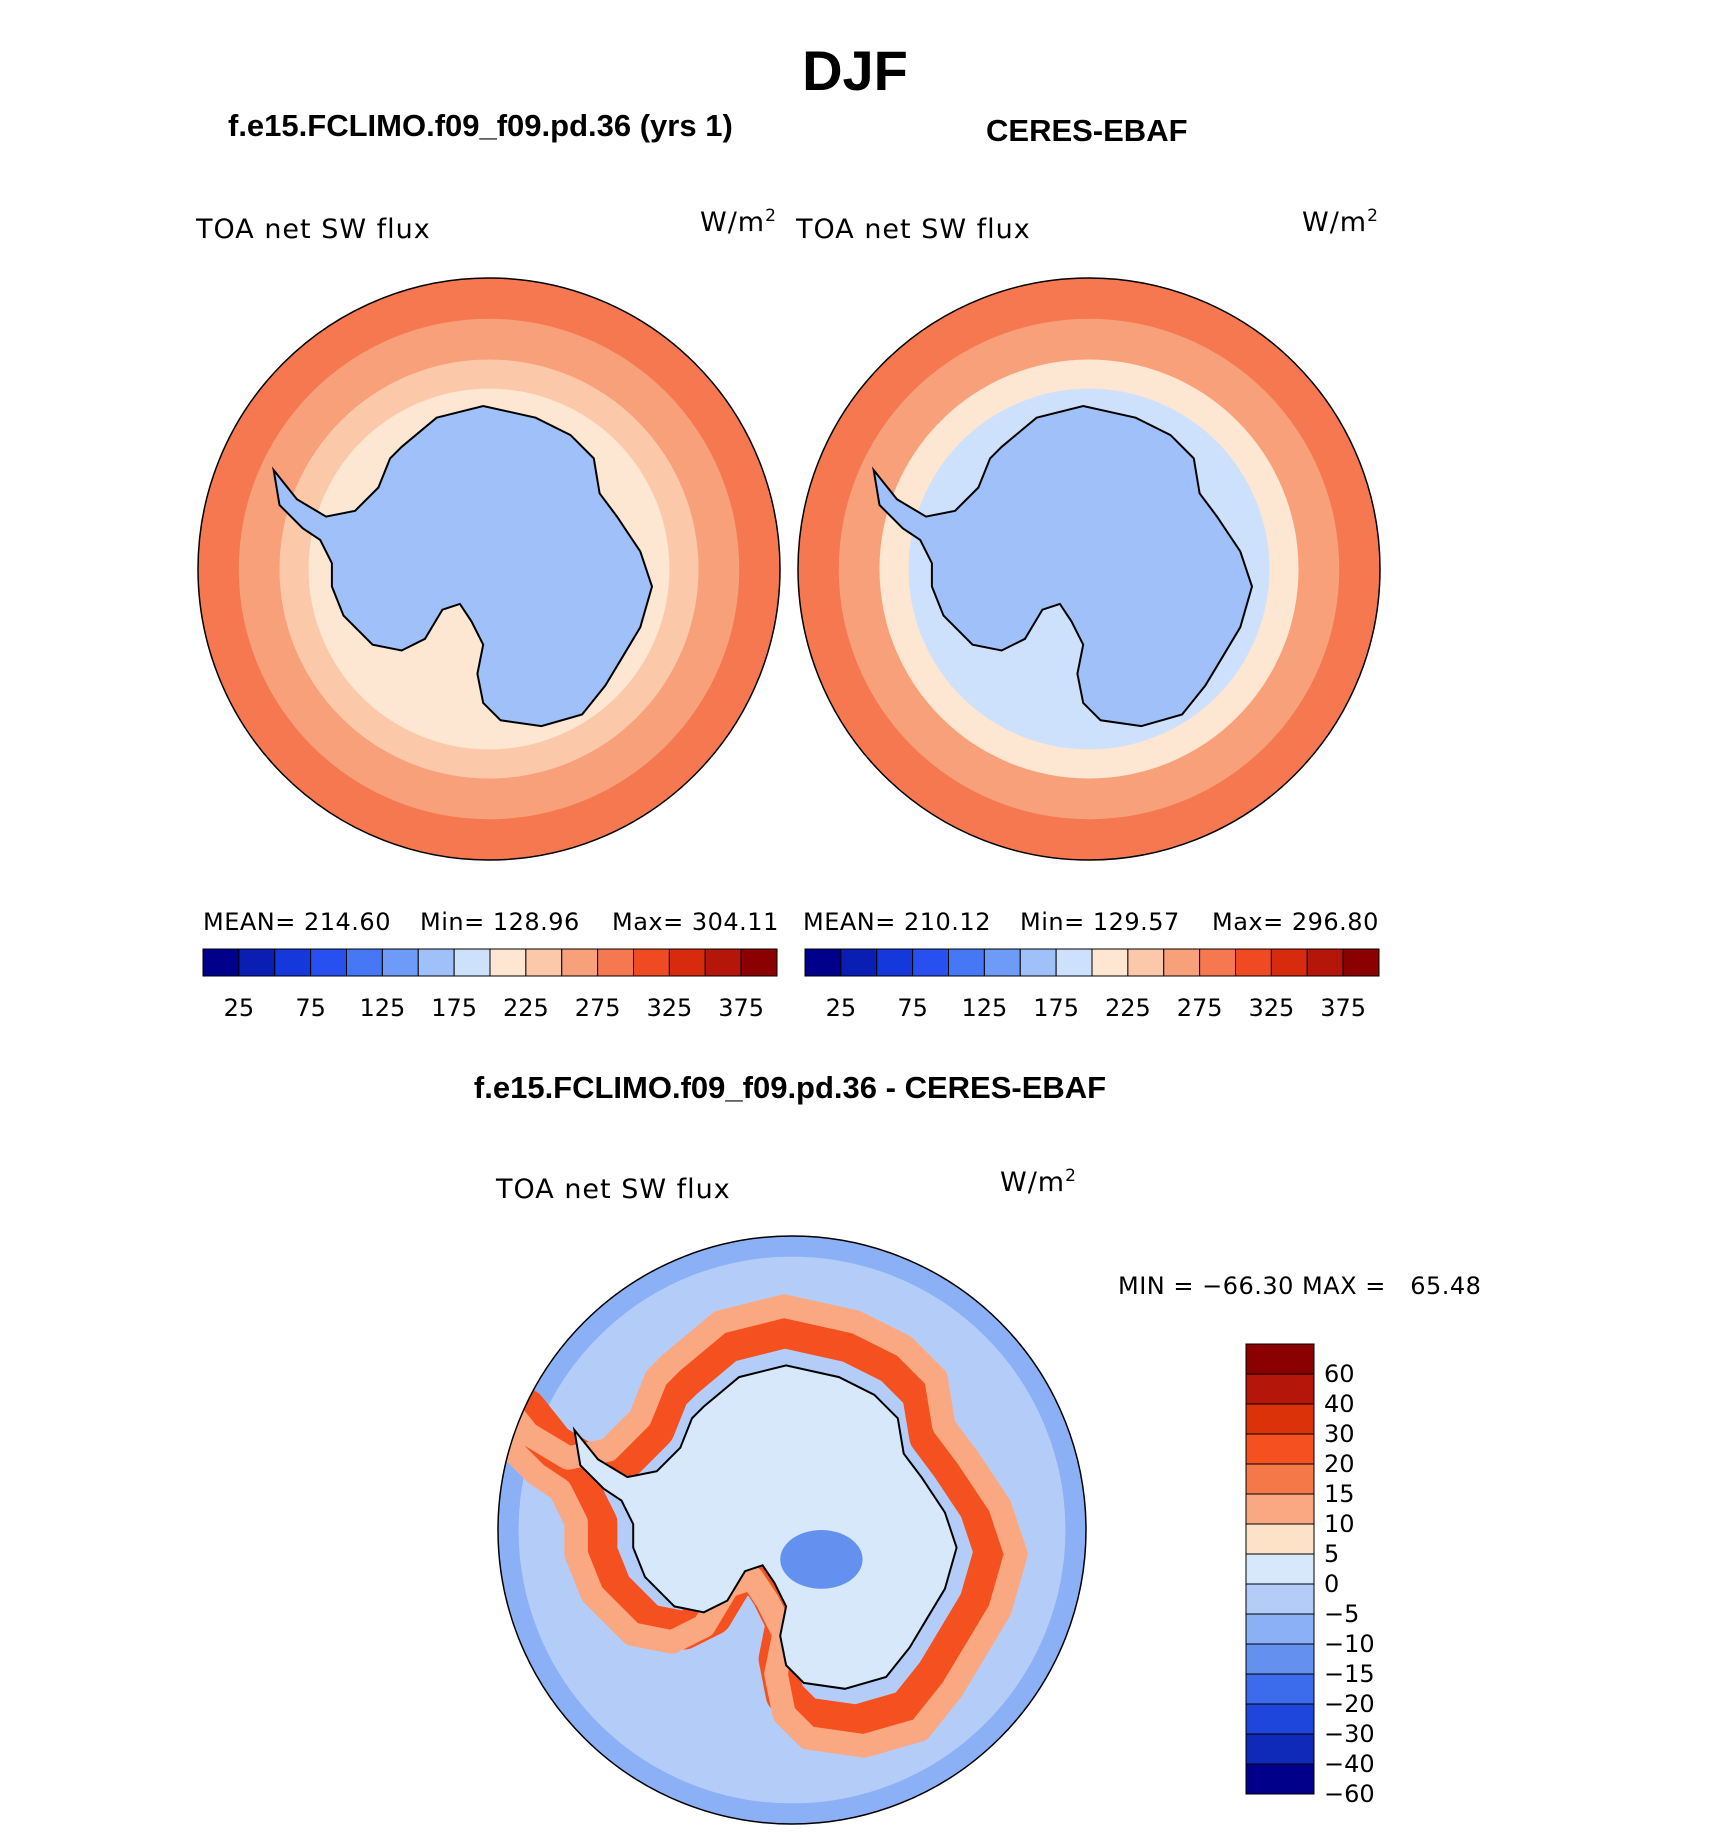 This screenshot has width=1710, height=1840. Describe the element at coordinates (454, 1008) in the screenshot. I see `model-colorbar-tick-label: 175` at that location.